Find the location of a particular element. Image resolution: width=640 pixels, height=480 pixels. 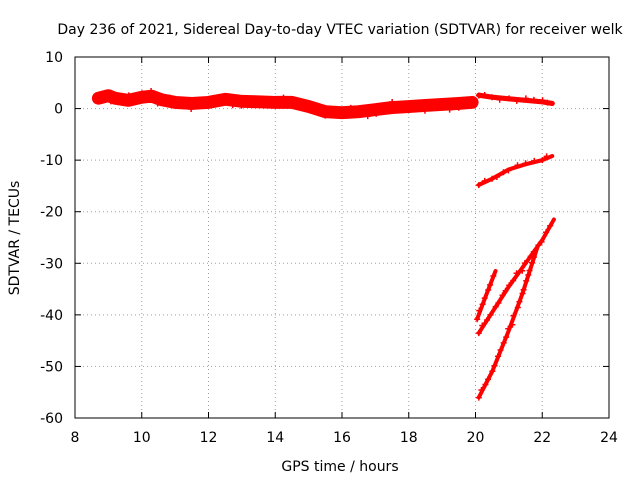

x-tick-label: 24 is located at coordinates (609, 438).